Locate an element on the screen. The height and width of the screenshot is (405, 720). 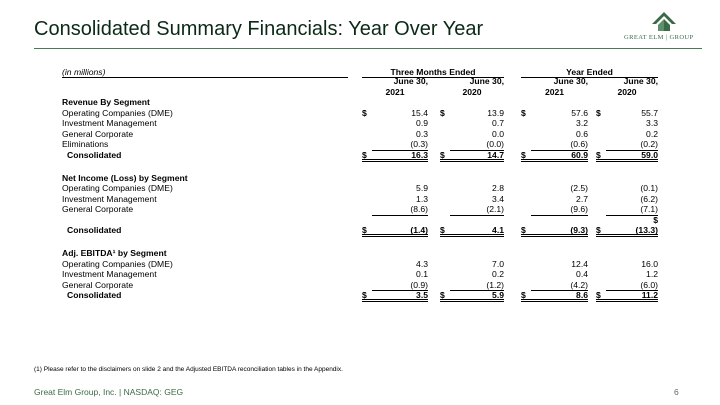
cell-value: (1.2) is located at coordinates (477, 285).